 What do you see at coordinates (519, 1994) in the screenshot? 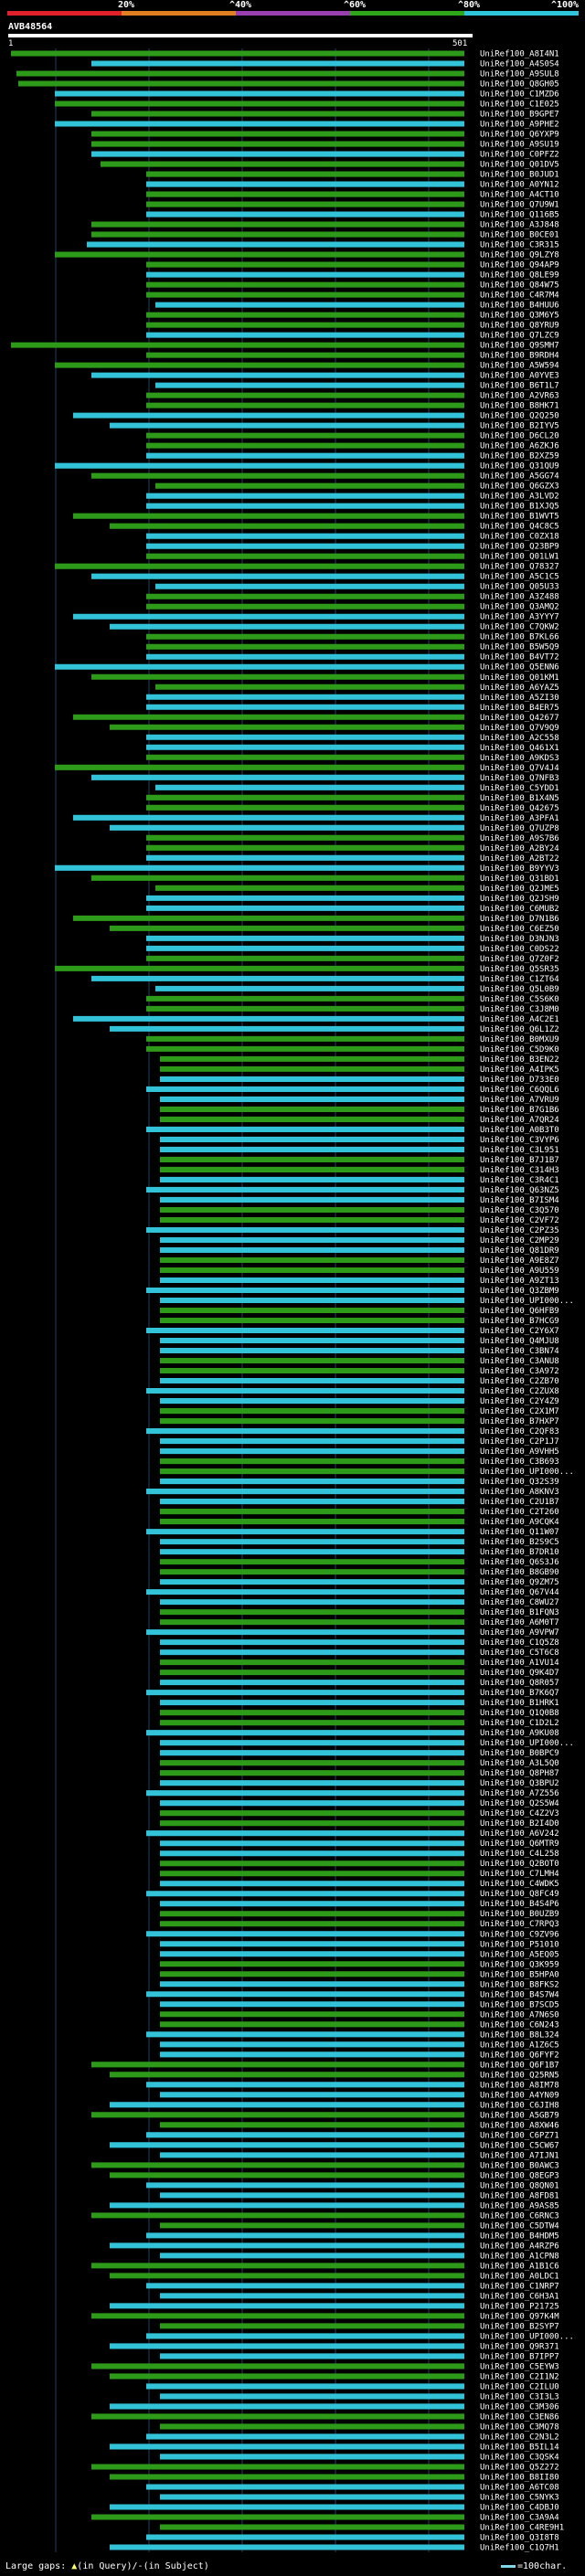
I see `hit-label: UniRef100_B4S7W4` at bounding box center [519, 1994].